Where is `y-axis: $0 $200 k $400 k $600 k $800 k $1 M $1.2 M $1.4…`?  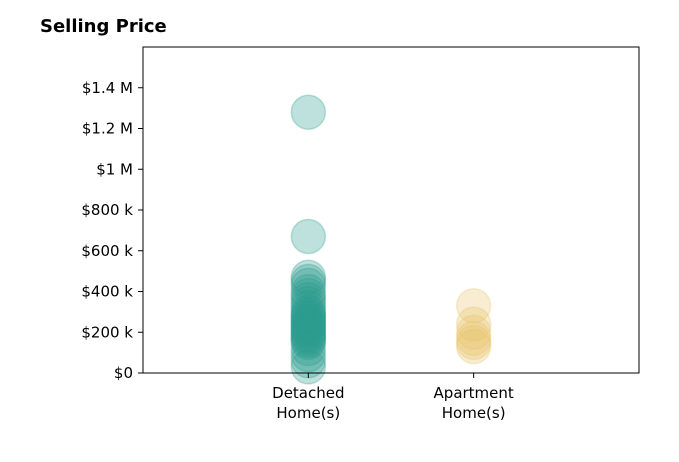
y-axis: $0 $200 k $400 k $600 k $800 k $1 M $1.2 M $1.4… is located at coordinates (112, 230).